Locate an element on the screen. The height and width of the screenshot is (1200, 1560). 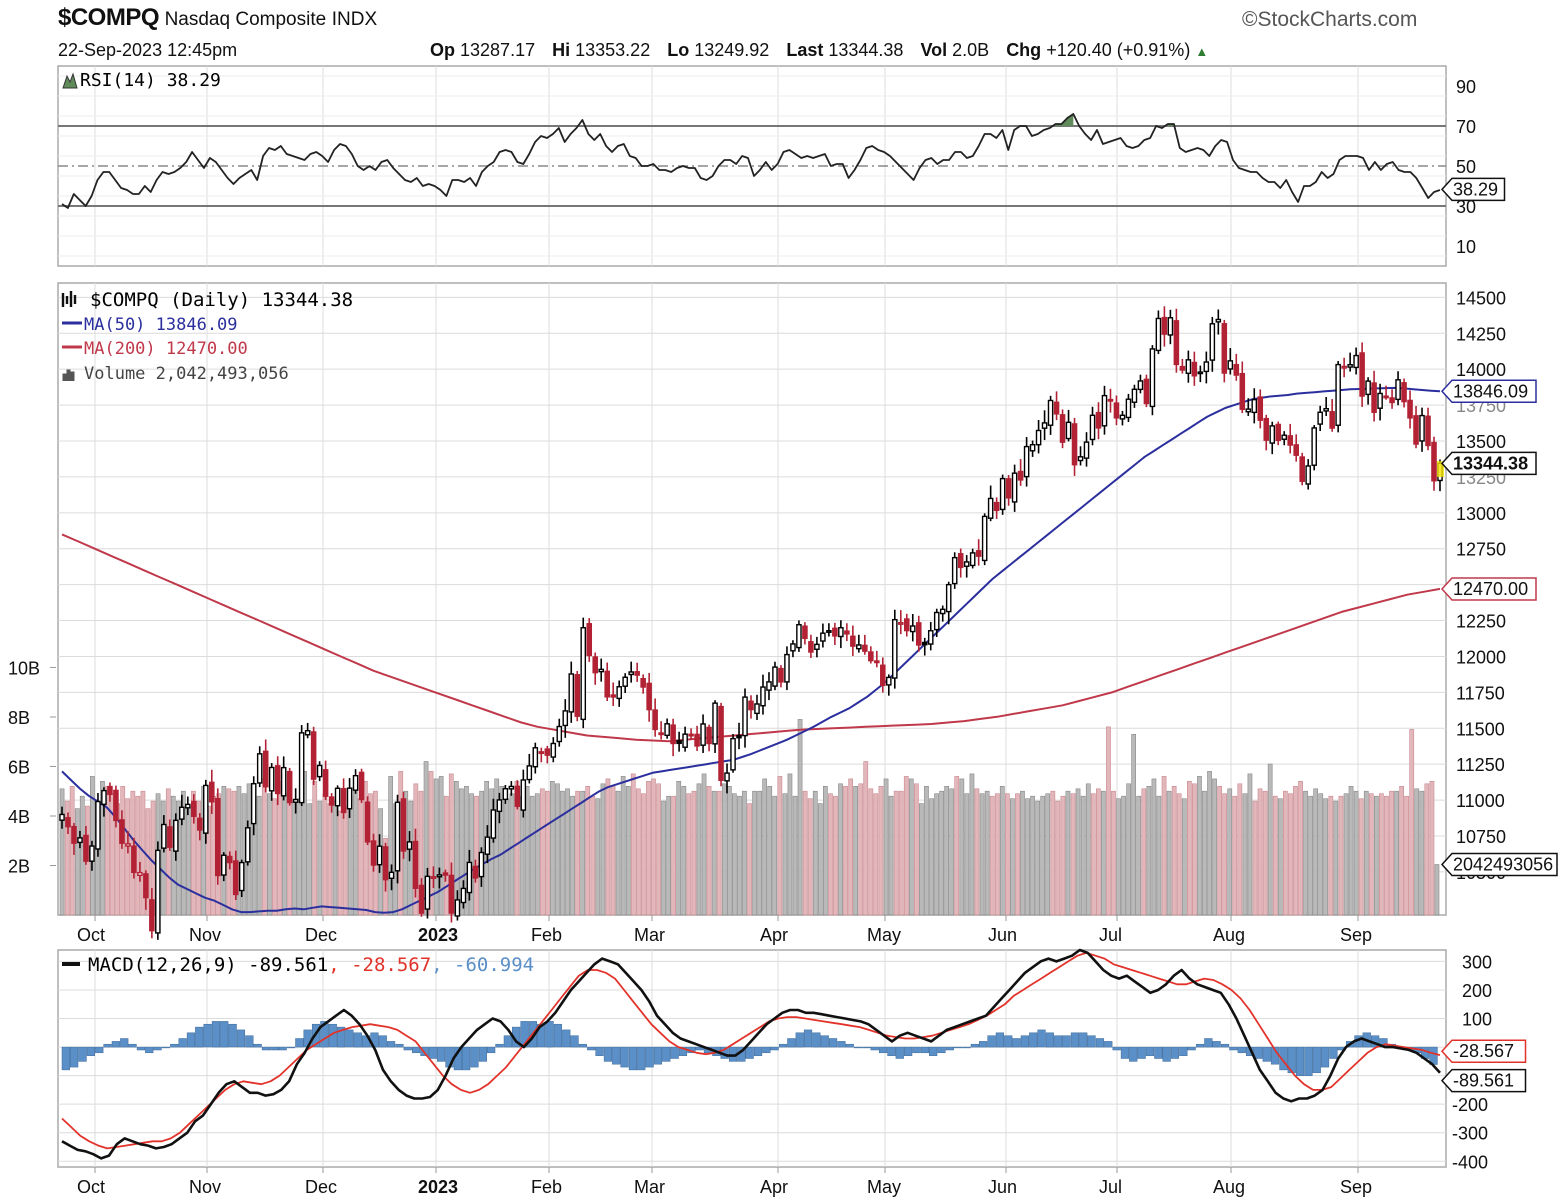
ma200-legend-label: MA(200) 12470.00 is located at coordinates (166, 349).